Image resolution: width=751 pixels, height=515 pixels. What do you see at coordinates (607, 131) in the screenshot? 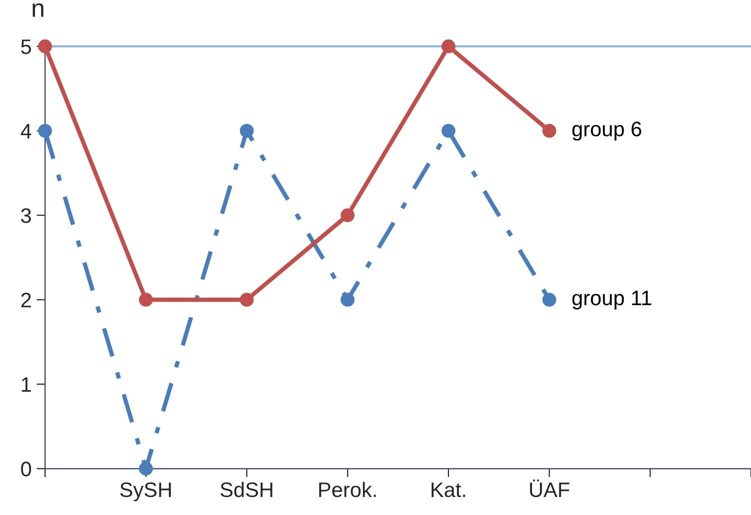
I see `series-label: group 6` at bounding box center [607, 131].